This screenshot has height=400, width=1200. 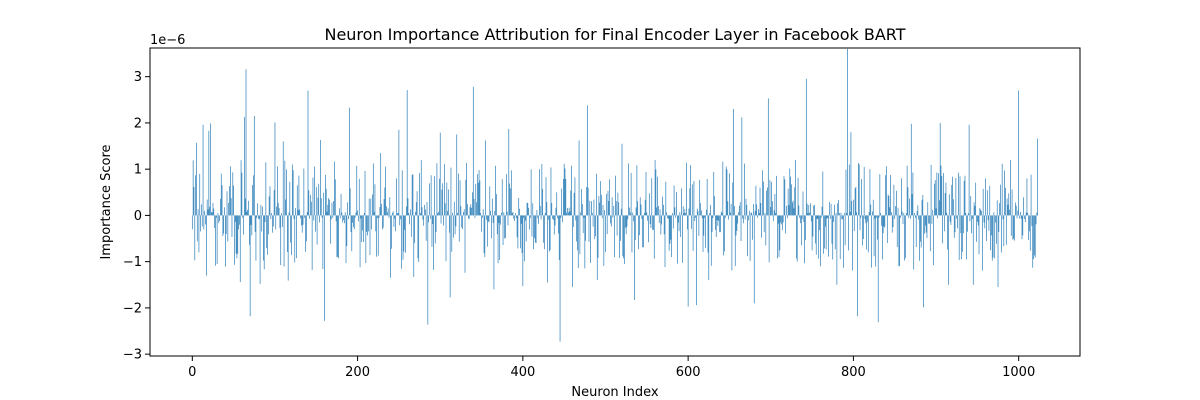 What do you see at coordinates (138, 77) in the screenshot?
I see `y-tick-label: 3` at bounding box center [138, 77].